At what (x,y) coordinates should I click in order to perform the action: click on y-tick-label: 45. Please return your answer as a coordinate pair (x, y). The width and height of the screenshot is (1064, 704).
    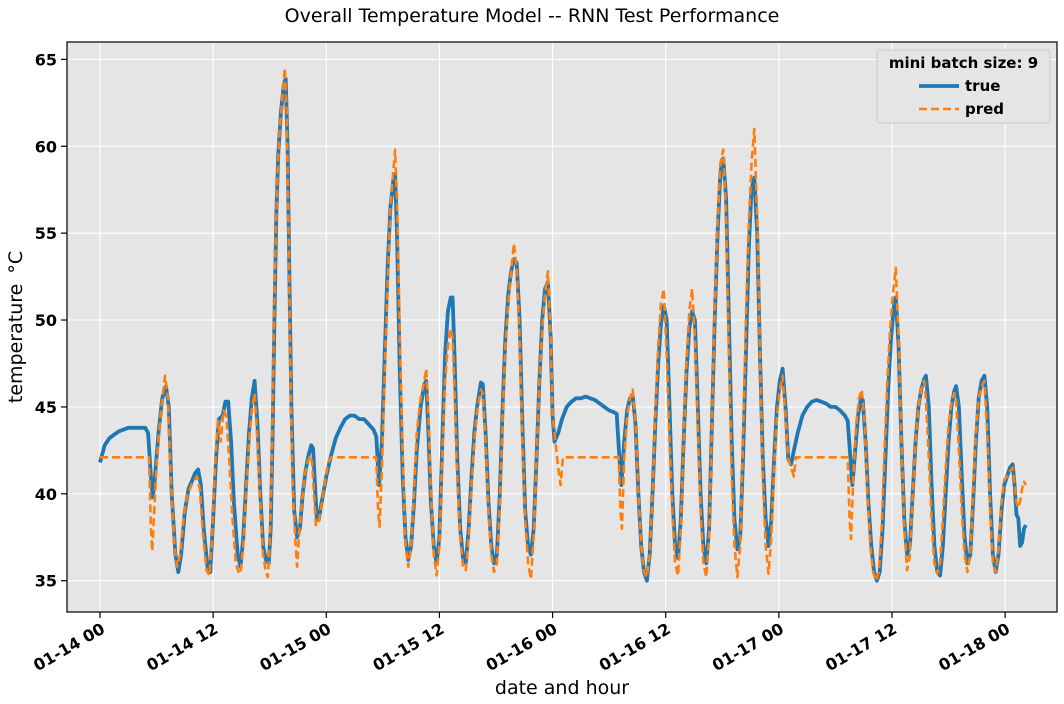
    Looking at the image, I should click on (46, 407).